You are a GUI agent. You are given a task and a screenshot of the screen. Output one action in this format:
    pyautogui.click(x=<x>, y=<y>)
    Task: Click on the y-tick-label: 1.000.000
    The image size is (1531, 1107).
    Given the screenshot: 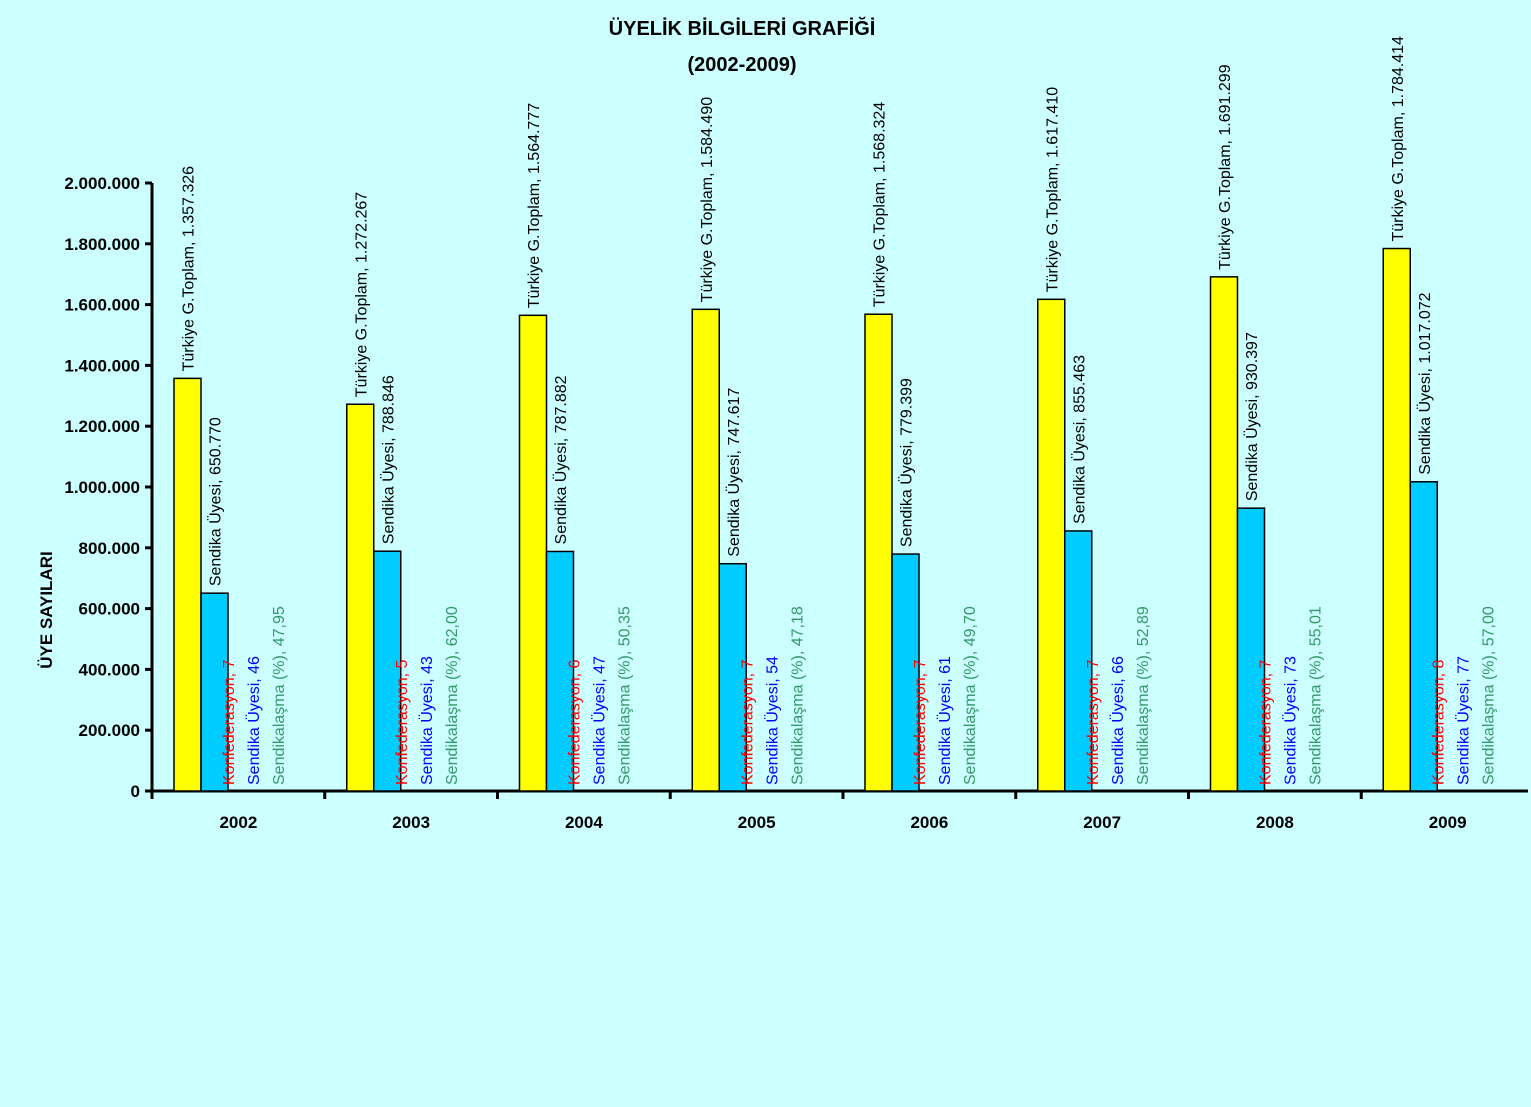 What is the action you would take?
    pyautogui.click(x=102, y=487)
    